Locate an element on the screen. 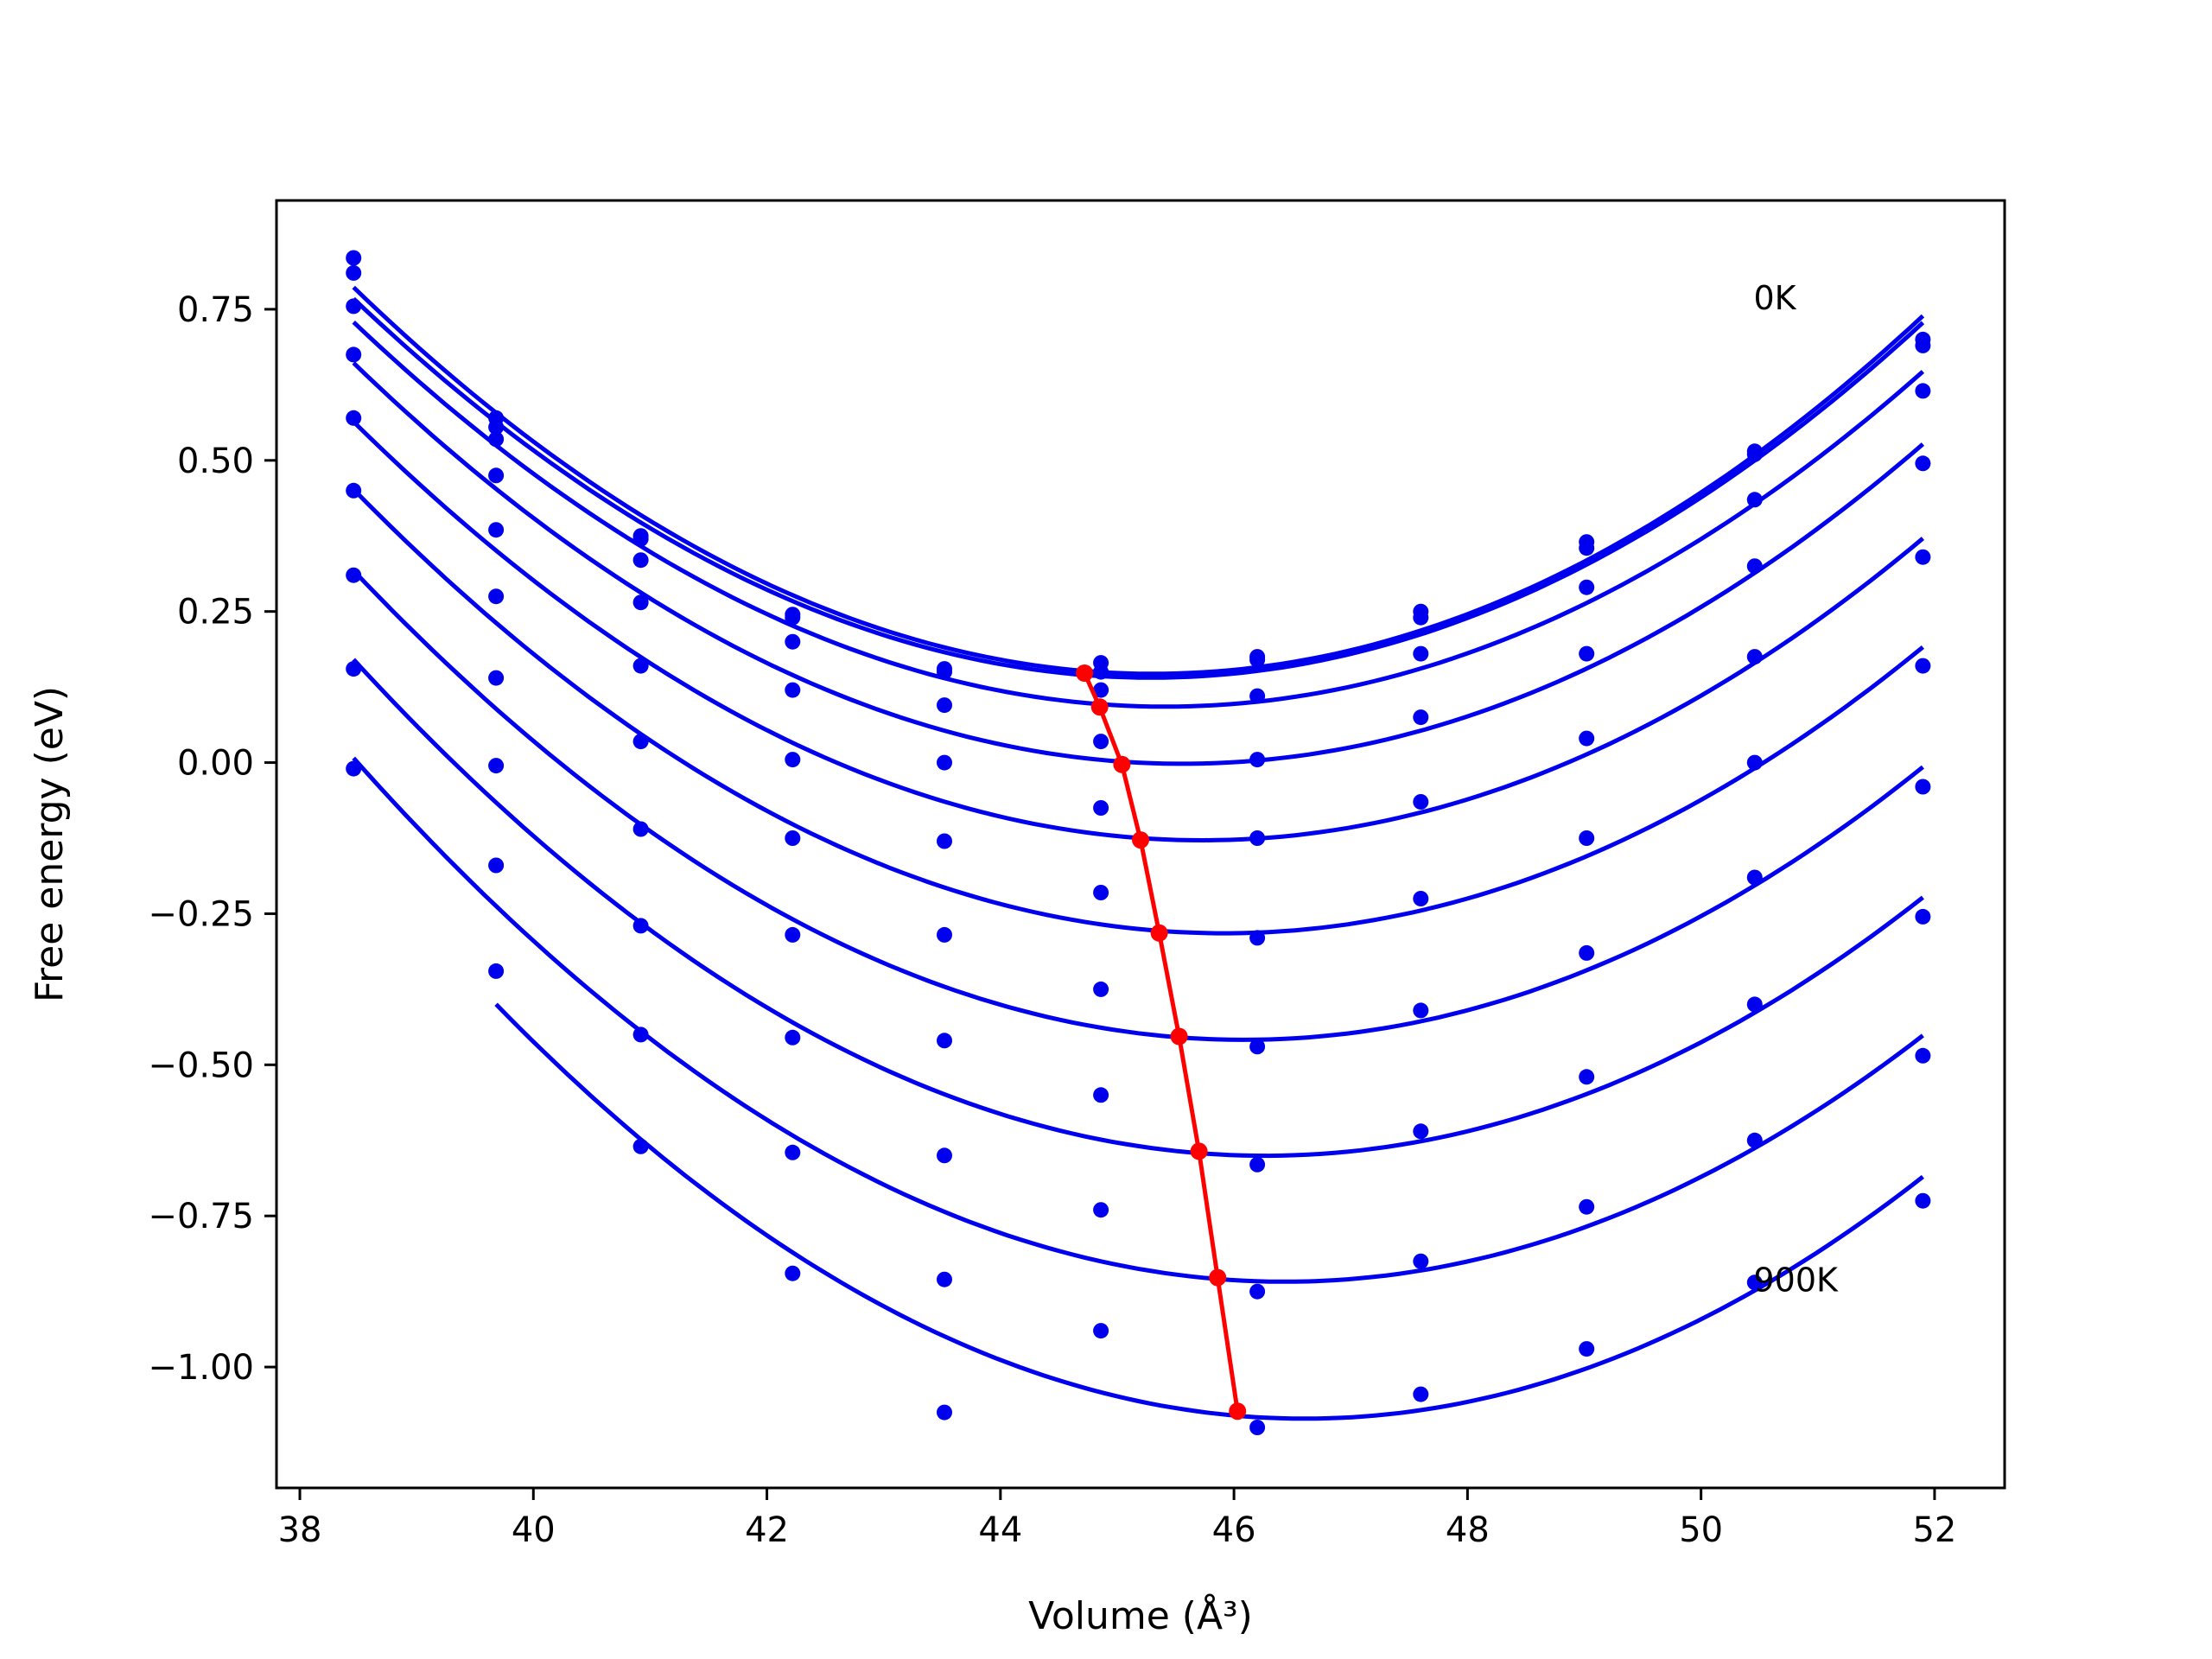 Image resolution: width=2212 pixels, height=1659 pixels. y-tick-label: 0.75 is located at coordinates (215, 310).